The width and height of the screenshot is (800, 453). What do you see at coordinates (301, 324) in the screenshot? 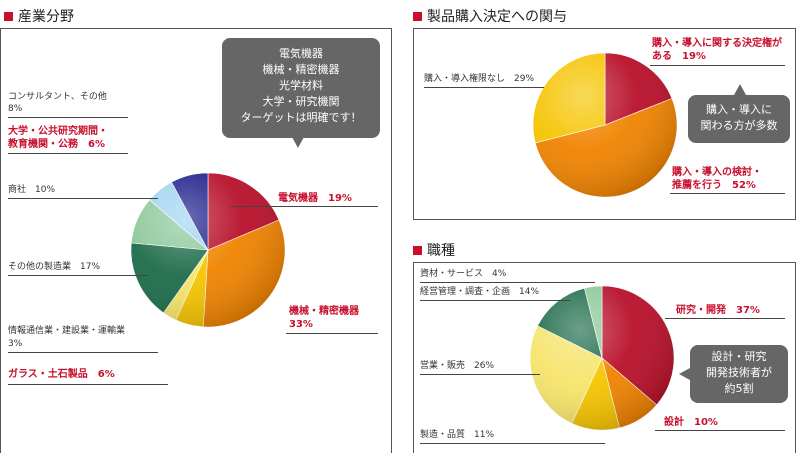
I see `label-kikai-2: 33%` at bounding box center [301, 324].